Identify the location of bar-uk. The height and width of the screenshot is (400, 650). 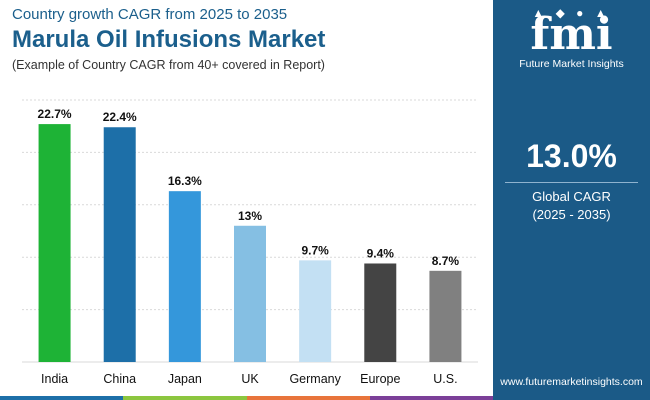
(250, 293).